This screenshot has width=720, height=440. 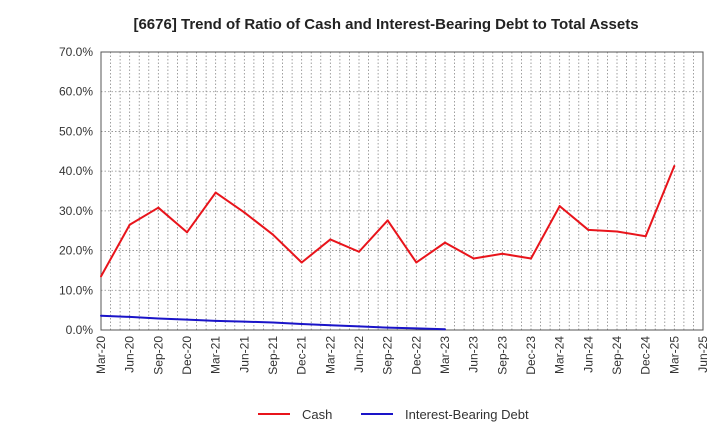 I want to click on x-tick-label: Dec-20, so click(x=187, y=355).